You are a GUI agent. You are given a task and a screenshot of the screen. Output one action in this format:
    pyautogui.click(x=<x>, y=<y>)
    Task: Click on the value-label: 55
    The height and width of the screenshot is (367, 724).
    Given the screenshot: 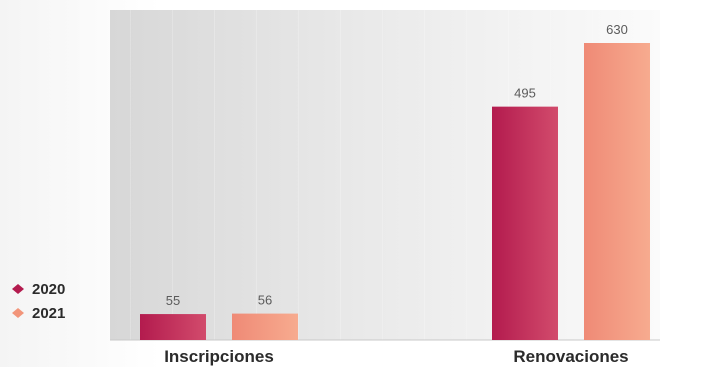 What is the action you would take?
    pyautogui.click(x=173, y=300)
    